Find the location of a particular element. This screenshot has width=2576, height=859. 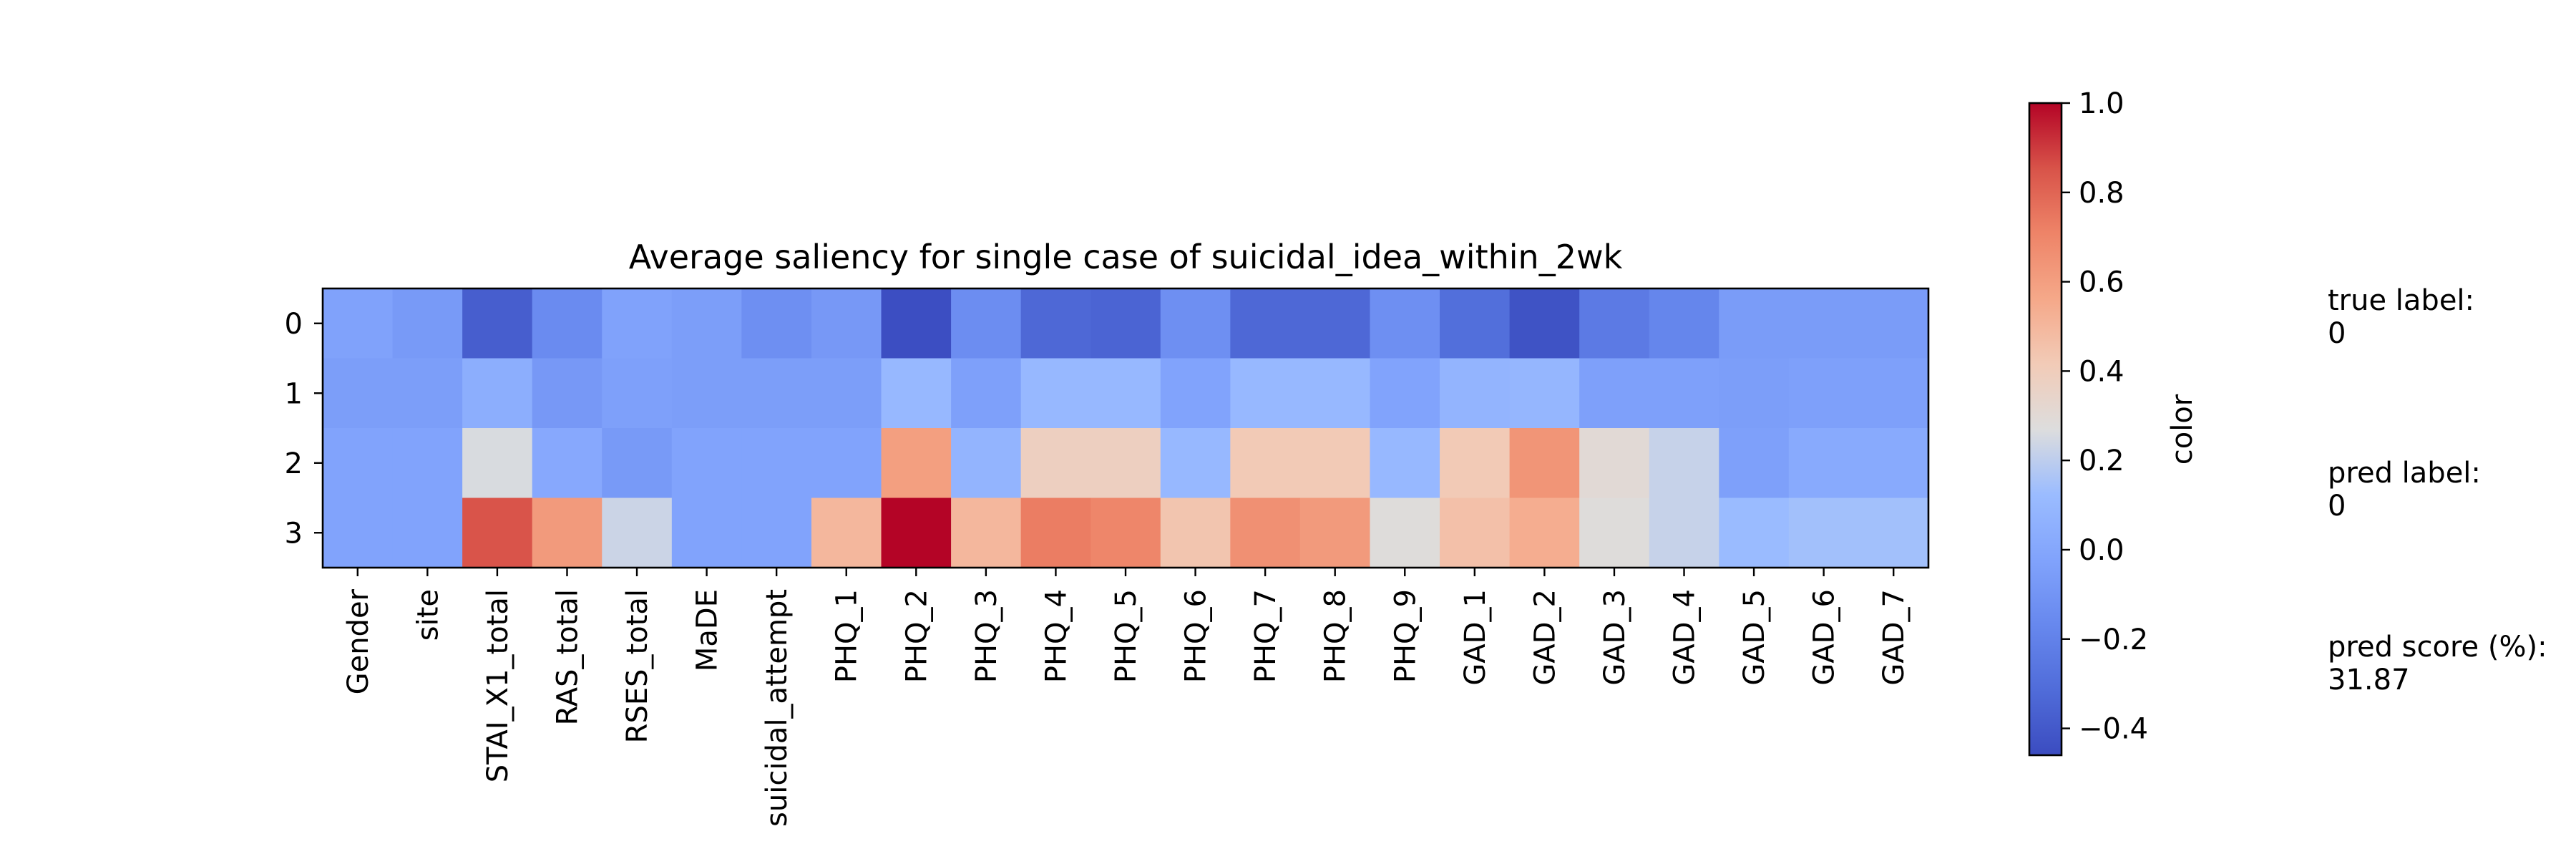

colorbar-tick-label: 0.2 is located at coordinates (2101, 461).